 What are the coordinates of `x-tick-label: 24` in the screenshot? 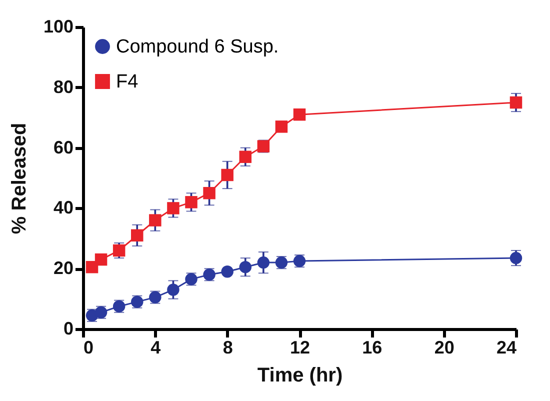 It's located at (506, 348).